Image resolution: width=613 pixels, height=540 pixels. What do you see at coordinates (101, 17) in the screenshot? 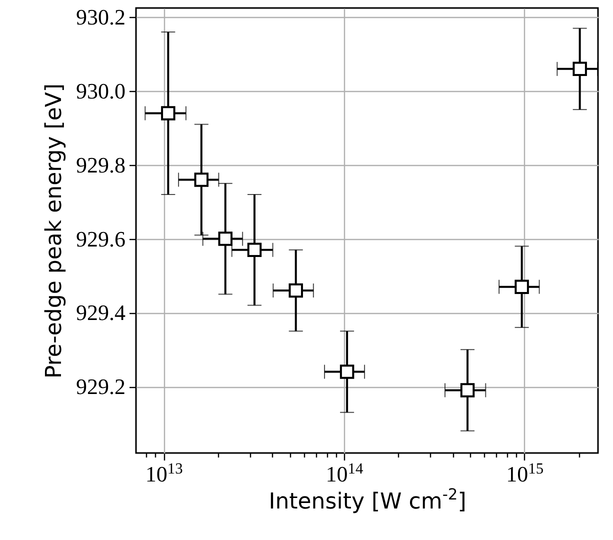
I see `y-tick-label: 930.2` at bounding box center [101, 17].